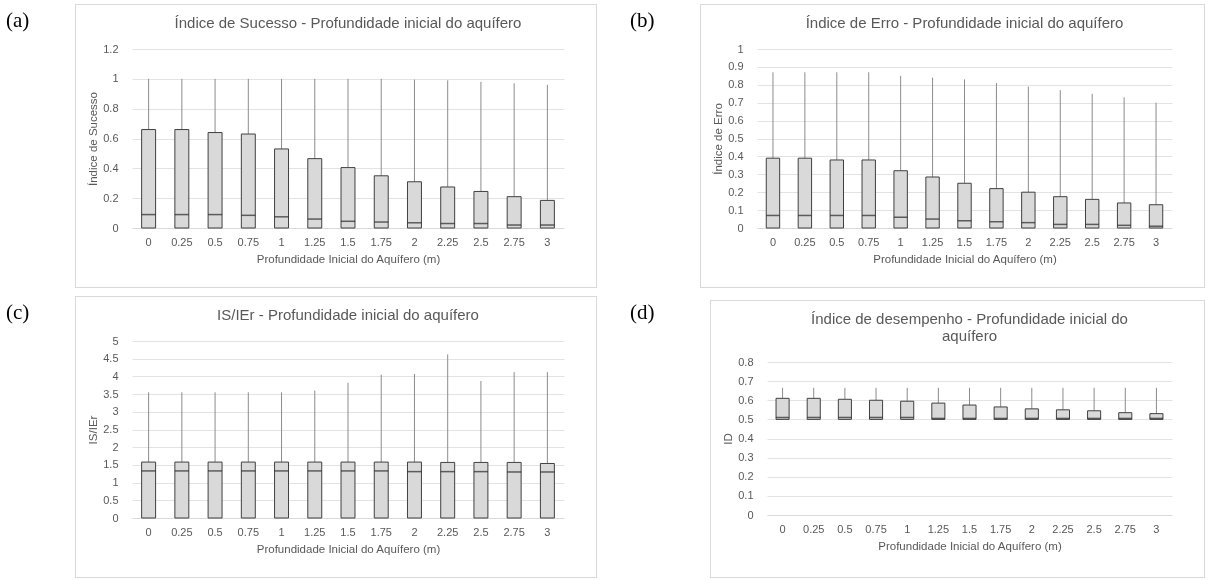 This screenshot has height=580, width=1208. I want to click on y-axis-title: Índice de Erro, so click(718, 139).